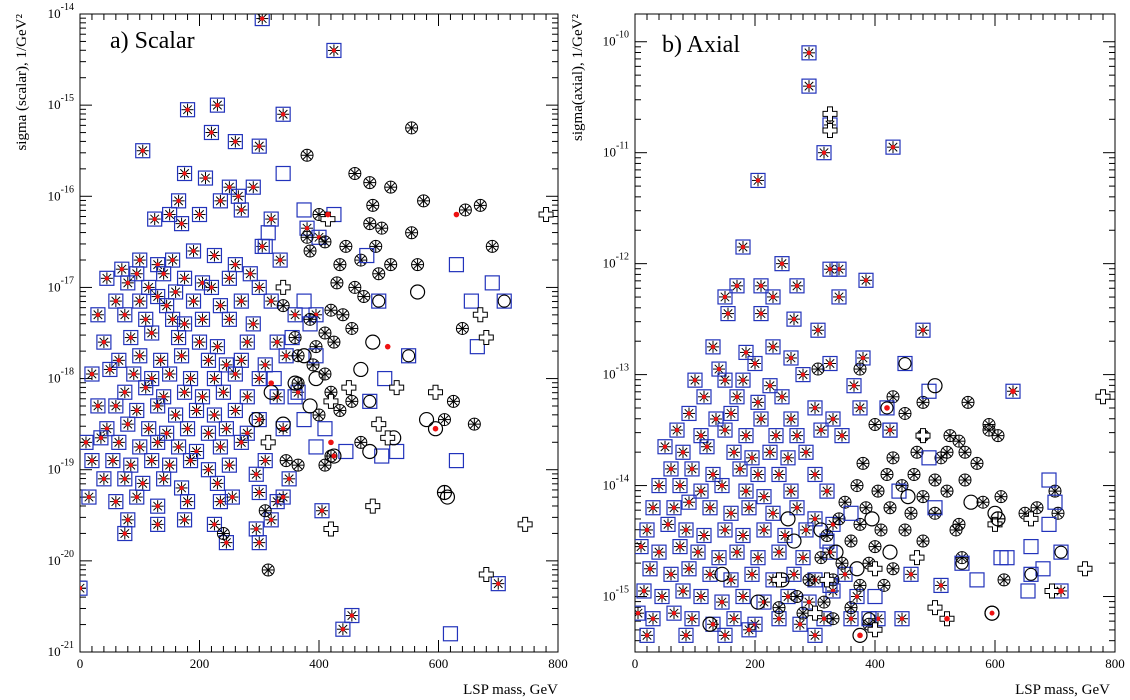 The height and width of the screenshot is (700, 1130). What do you see at coordinates (61, 649) in the screenshot?
I see `y-tick-label: 10-21` at bounding box center [61, 649].